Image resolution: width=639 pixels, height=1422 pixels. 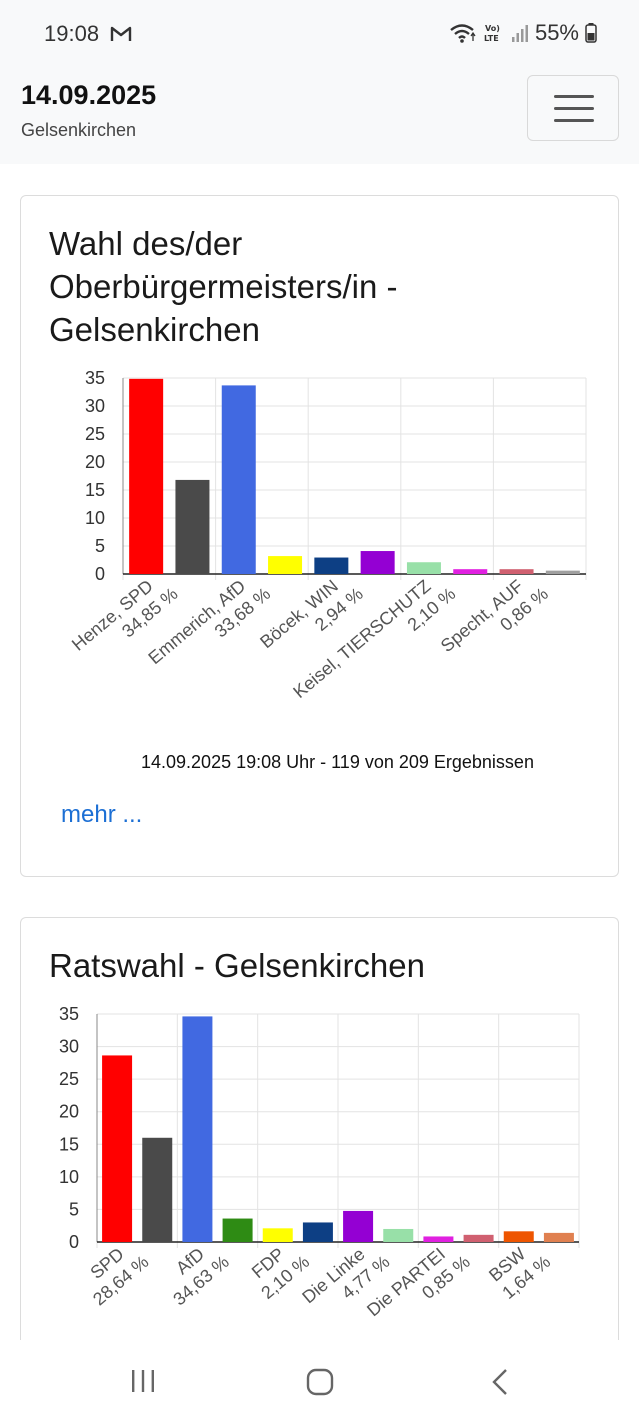 I want to click on back-icon, so click(x=501, y=1382).